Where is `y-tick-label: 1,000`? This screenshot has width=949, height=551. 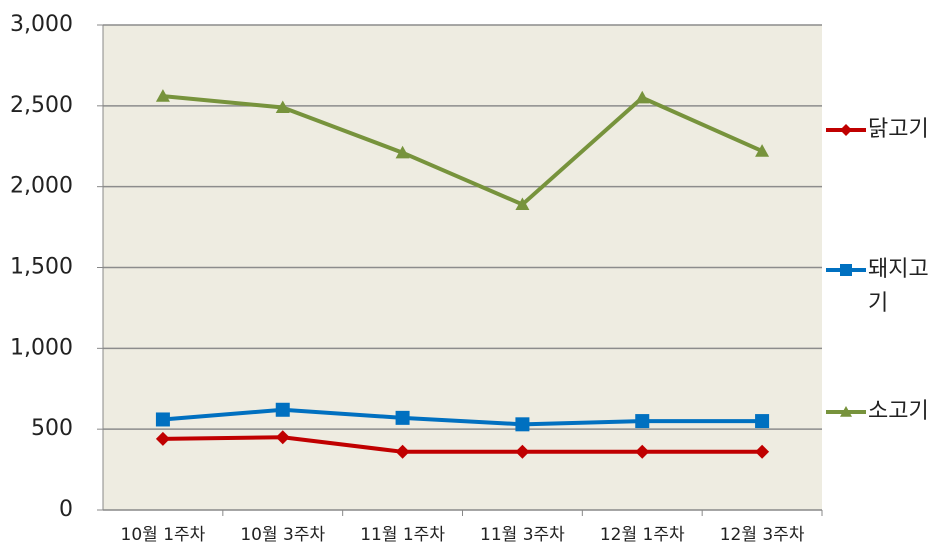
y-tick-label: 1,000 is located at coordinates (41, 347).